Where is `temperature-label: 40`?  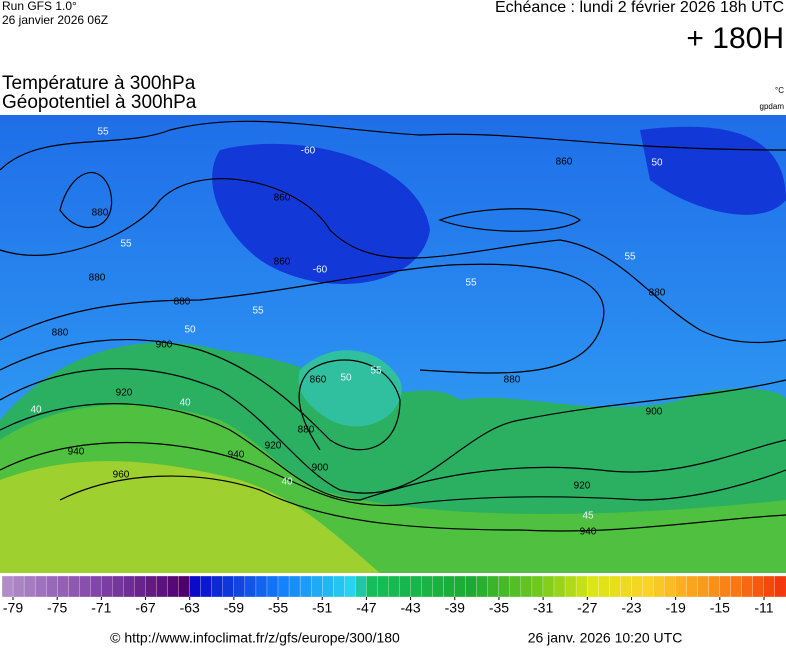
temperature-label: 40 is located at coordinates (36, 410).